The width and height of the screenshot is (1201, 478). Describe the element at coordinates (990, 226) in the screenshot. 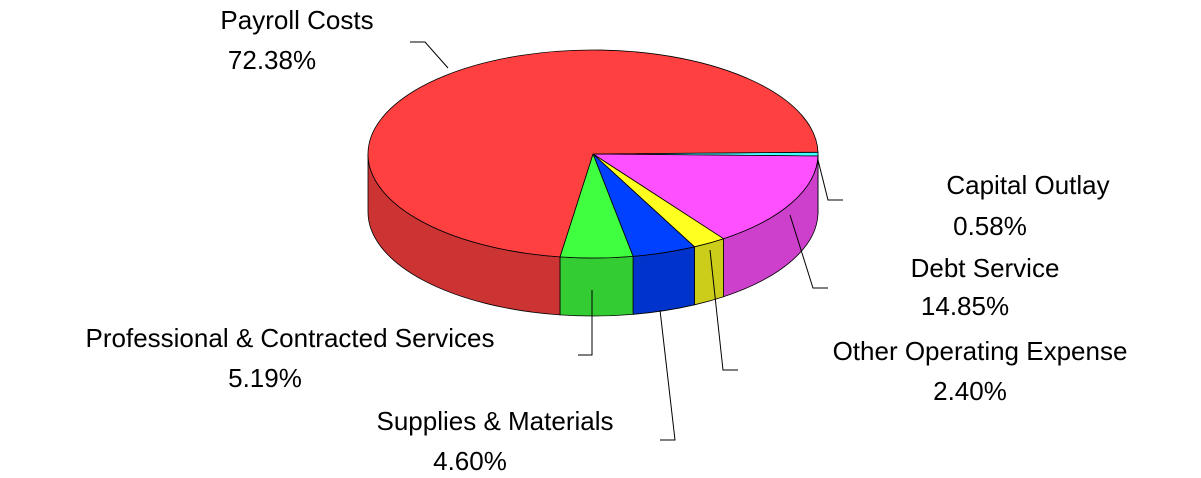

I see `slice-value-label: 0.58%` at that location.